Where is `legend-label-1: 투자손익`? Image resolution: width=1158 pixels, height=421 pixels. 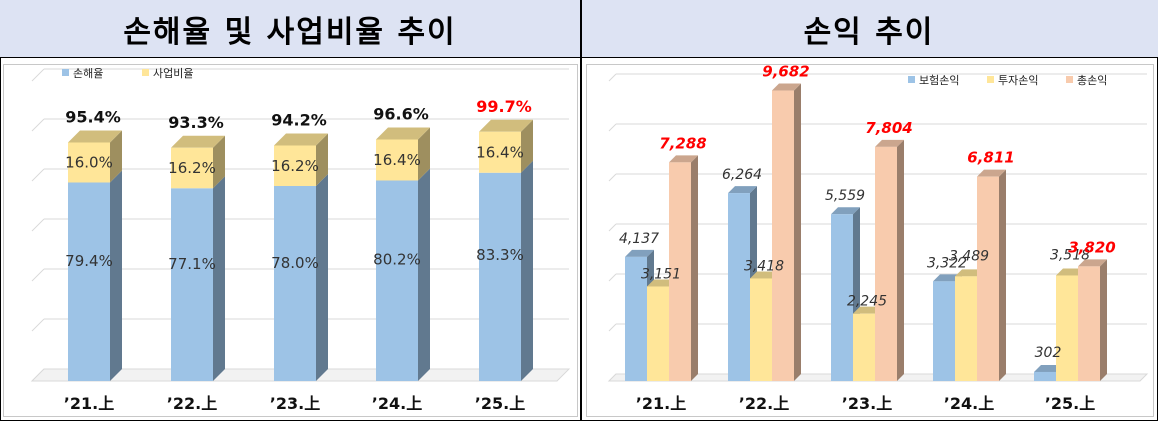
legend-label-1: 투자손익 is located at coordinates (1018, 80).